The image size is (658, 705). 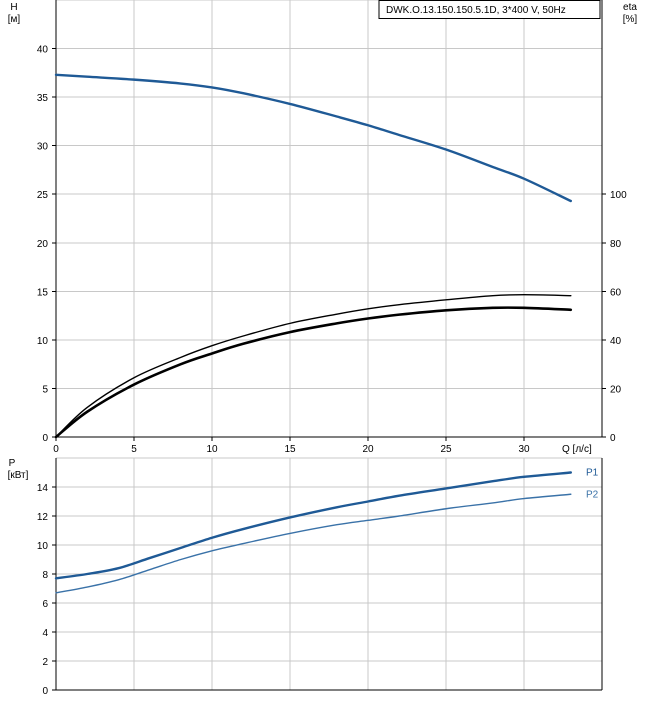 What do you see at coordinates (618, 195) in the screenshot?
I see `top-y2-tick-label: 100` at bounding box center [618, 195].